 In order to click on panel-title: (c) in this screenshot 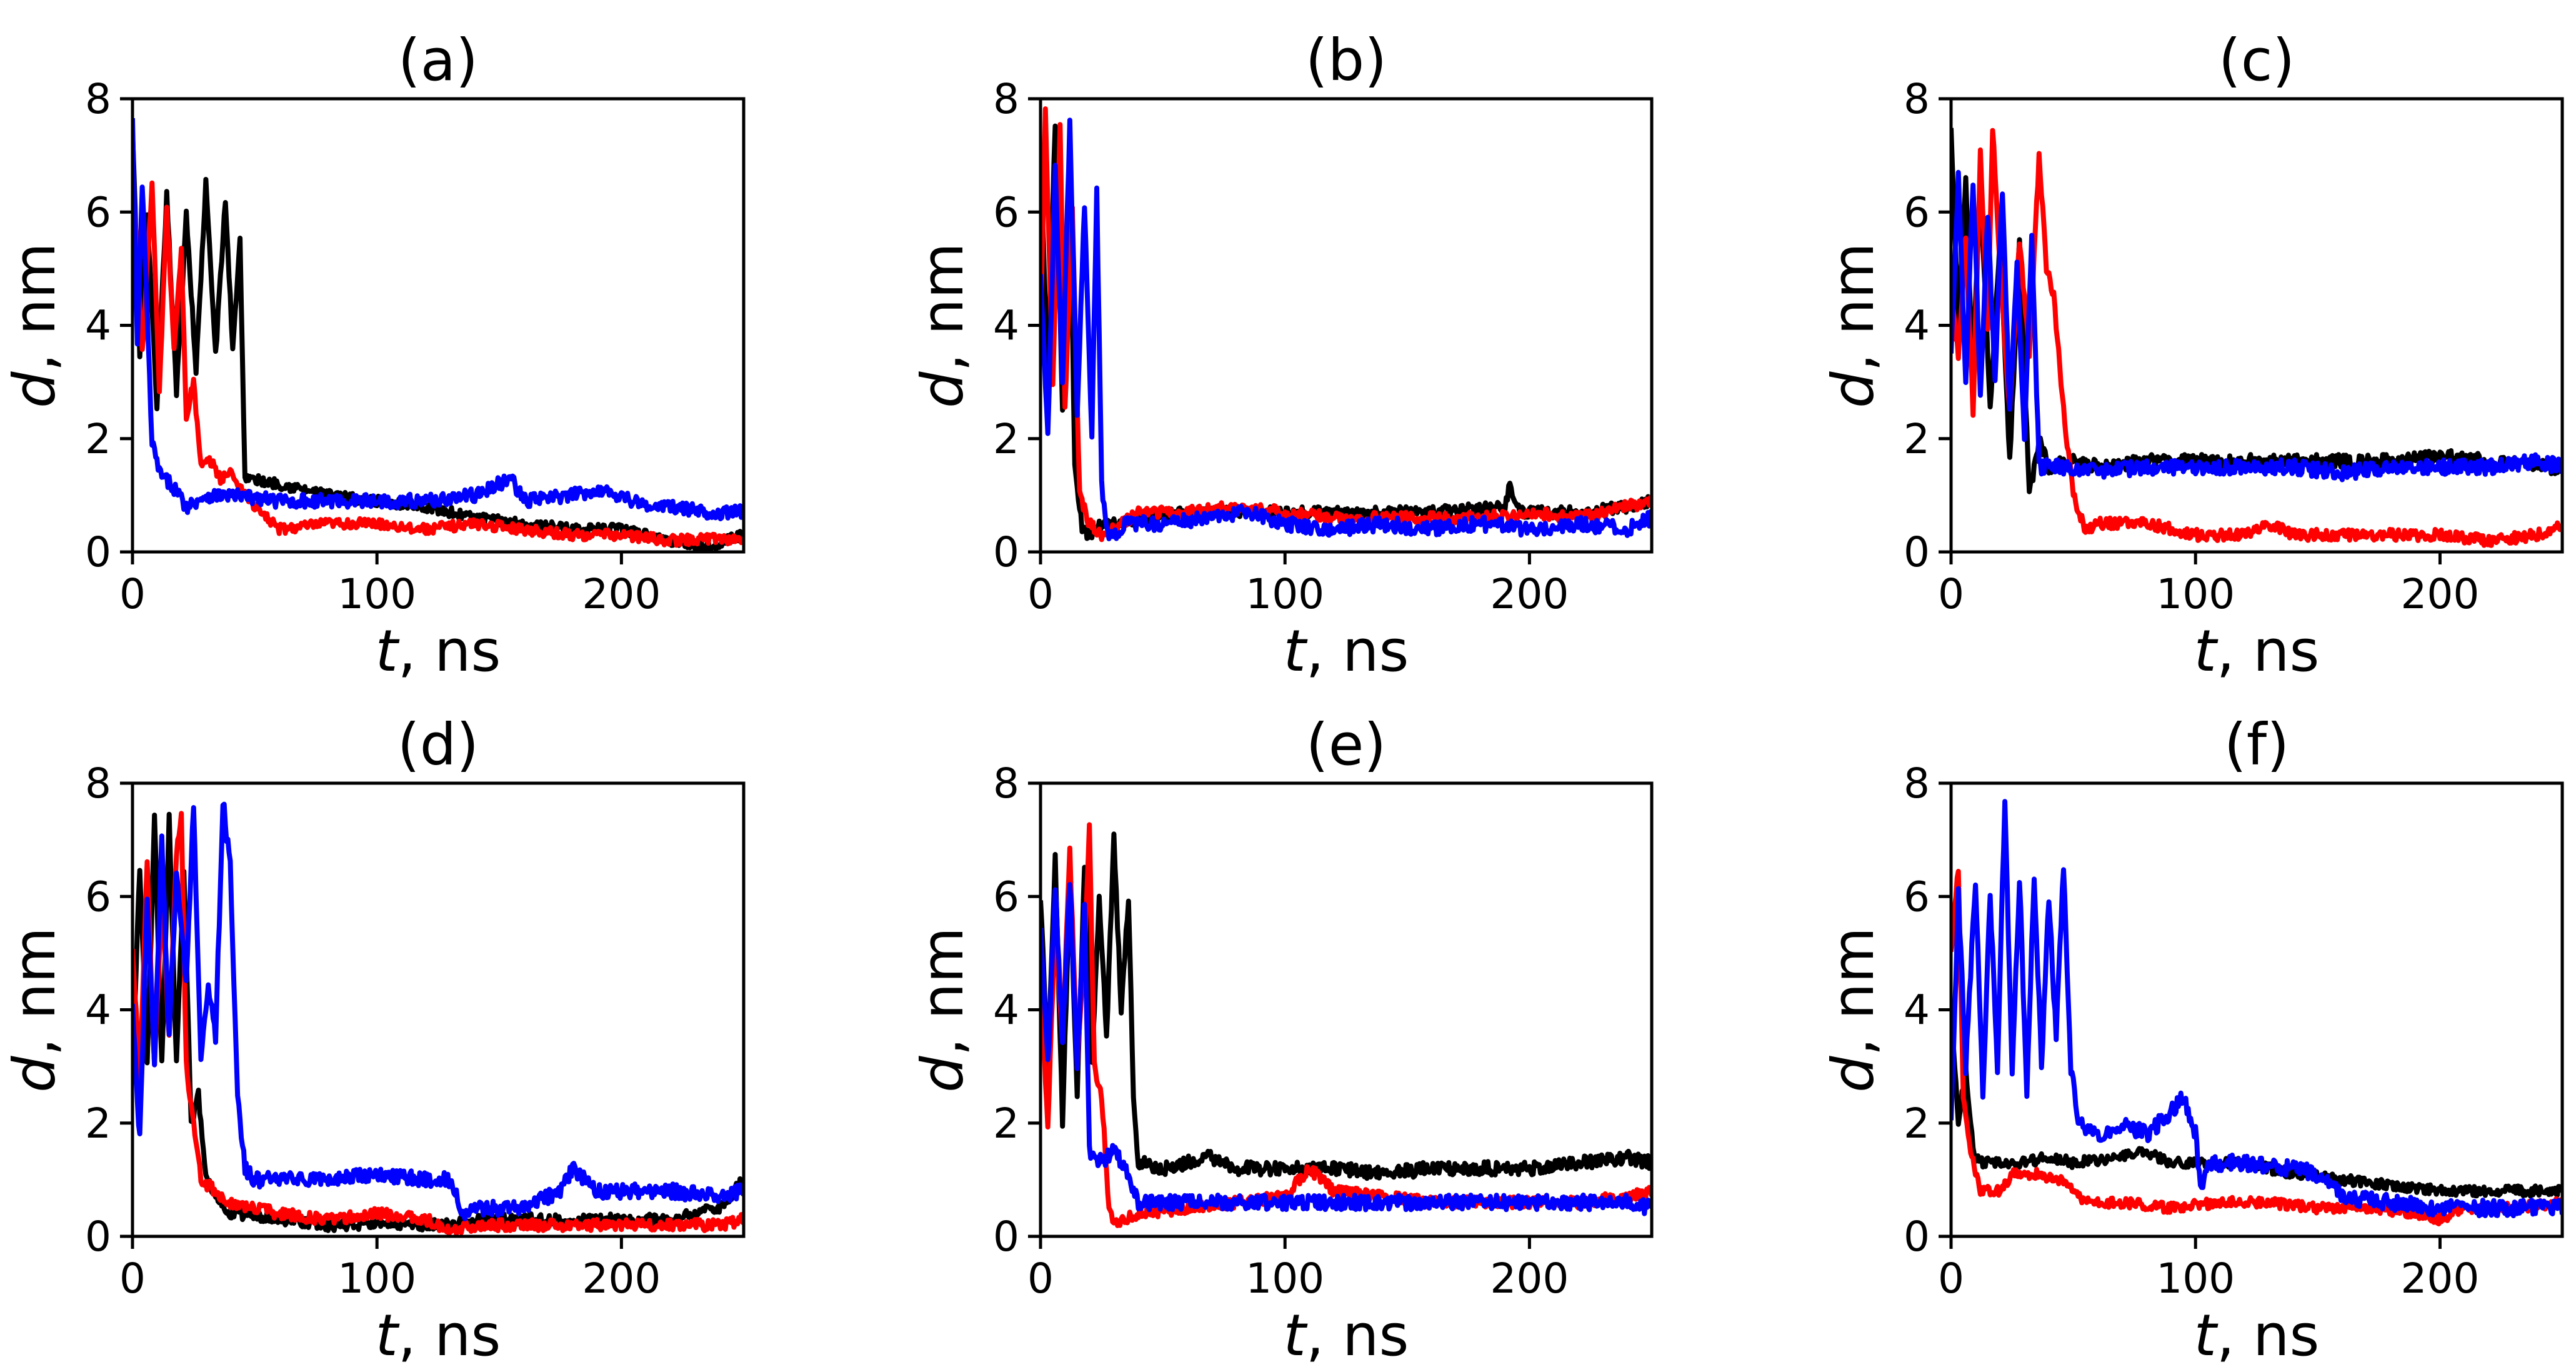, I will do `click(2257, 60)`.